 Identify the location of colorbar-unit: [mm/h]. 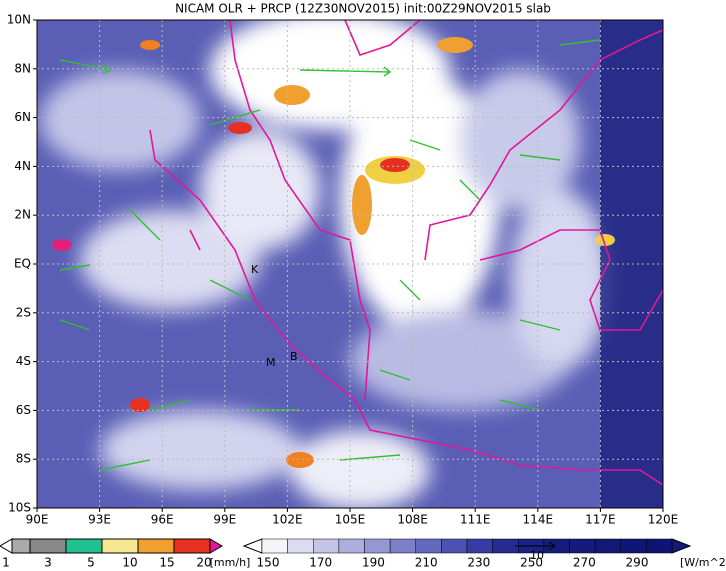
(230, 562).